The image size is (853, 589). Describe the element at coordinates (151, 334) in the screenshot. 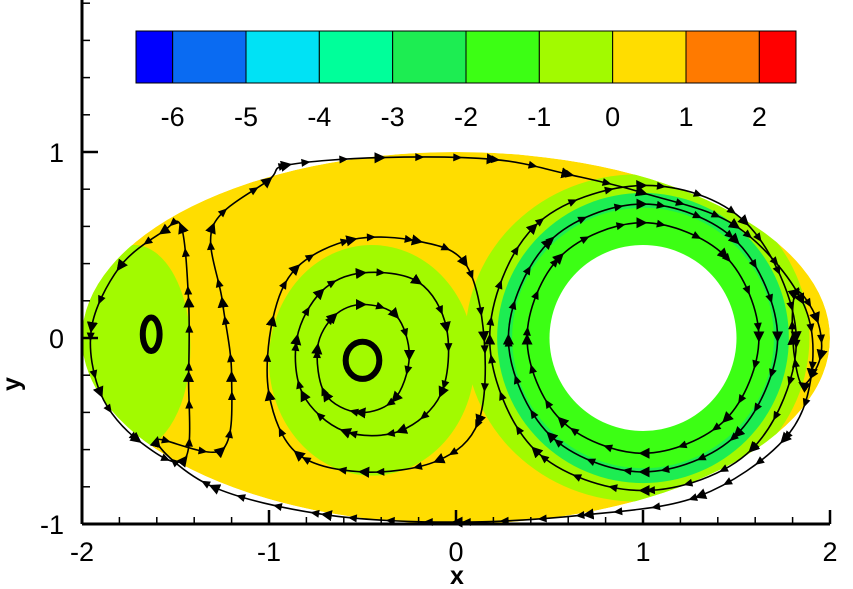

I see `contour-left-vortex-core` at that location.